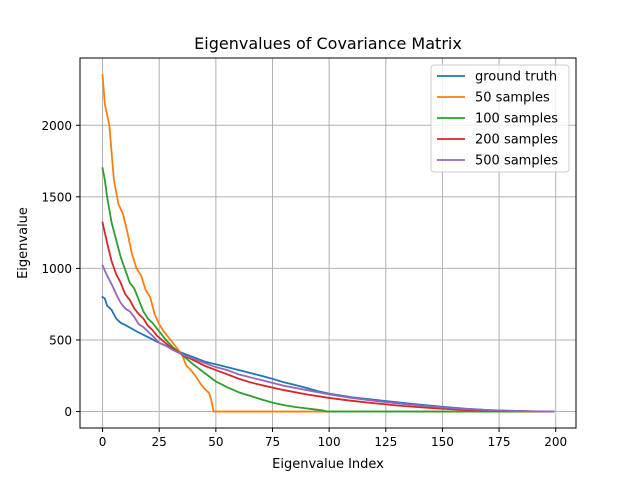 This screenshot has width=640, height=484. I want to click on x-tick-label: 200, so click(555, 442).